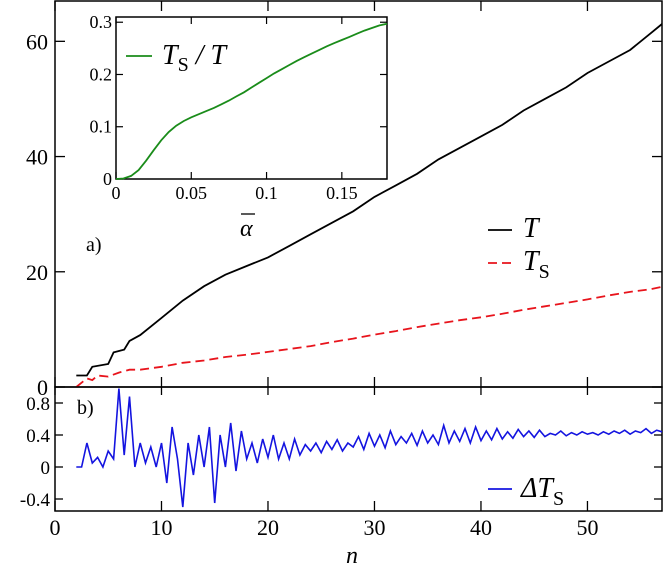  I want to click on x-axis-label: n, so click(352, 555).